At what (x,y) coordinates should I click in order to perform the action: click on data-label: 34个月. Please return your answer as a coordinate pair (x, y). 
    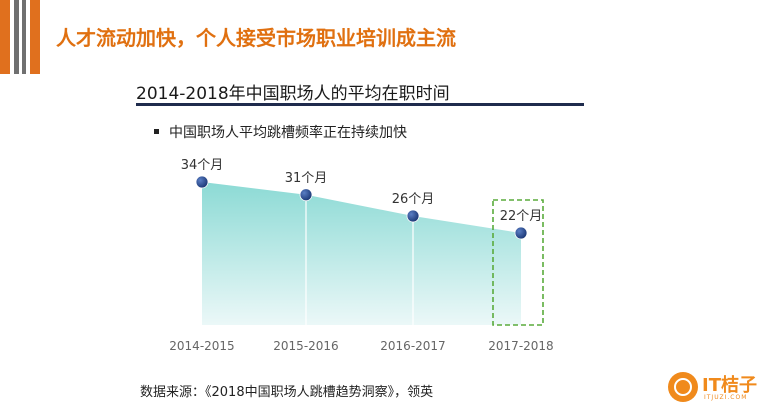
    Looking at the image, I should click on (202, 165).